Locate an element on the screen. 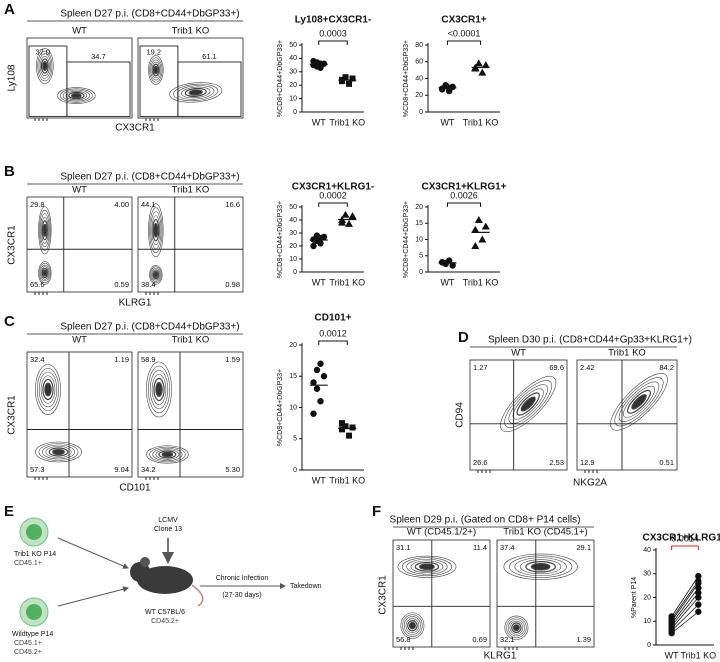 The height and width of the screenshot is (662, 720). quadrant-value: 84.2 is located at coordinates (666, 367).